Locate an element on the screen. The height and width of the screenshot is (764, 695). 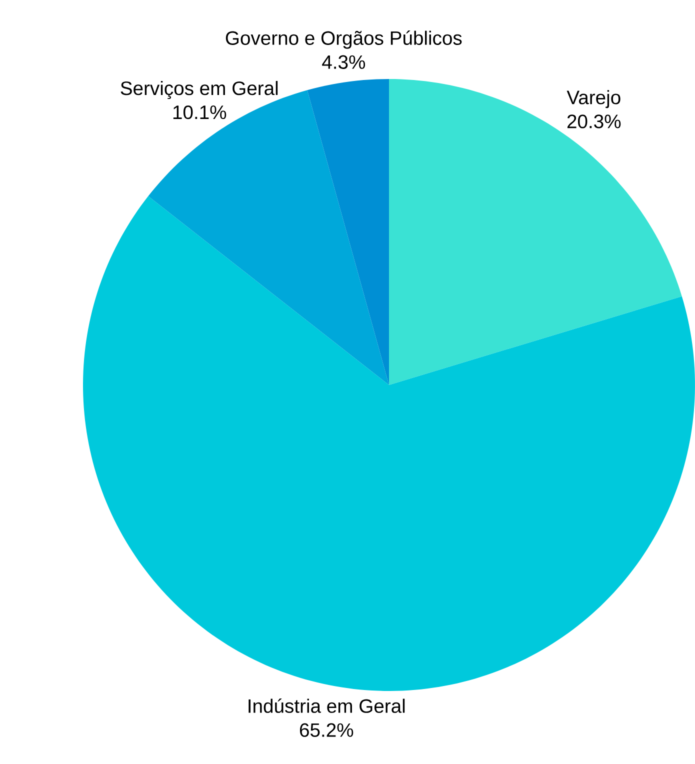
slice-label: Serviços em Geral is located at coordinates (199, 90).